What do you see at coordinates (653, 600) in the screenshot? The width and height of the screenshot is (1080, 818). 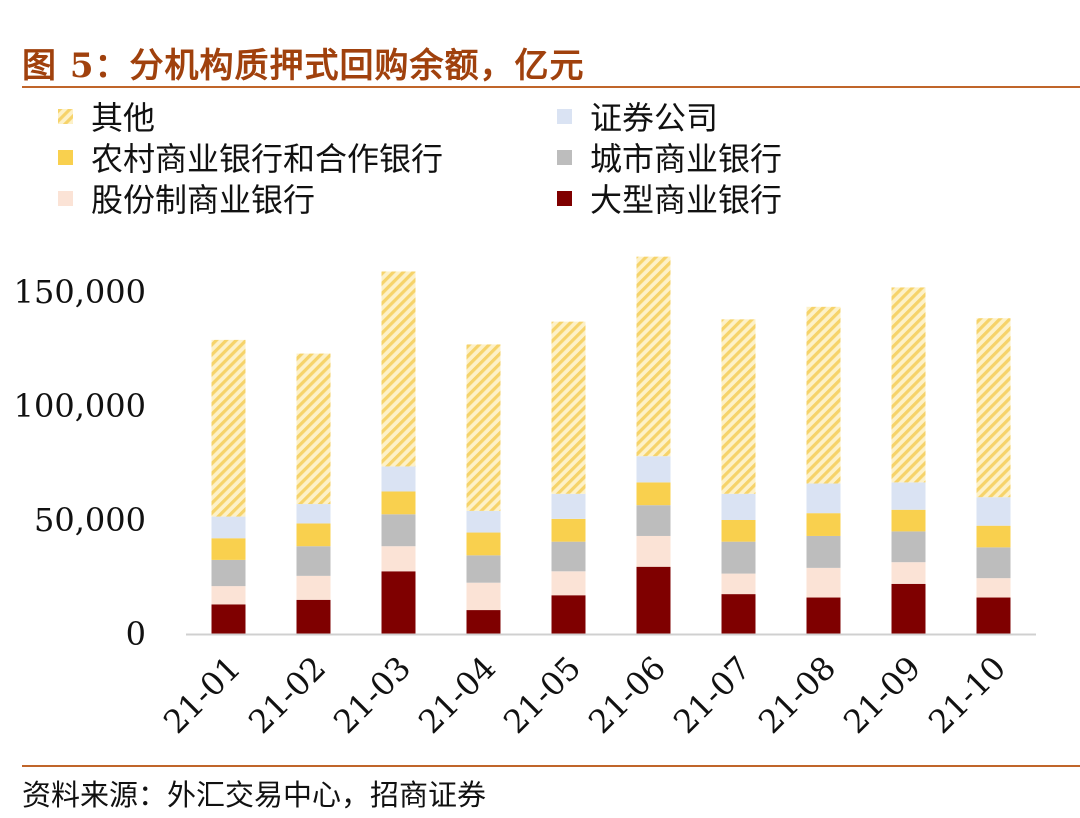 I see `bar-segment-21-06-s0` at bounding box center [653, 600].